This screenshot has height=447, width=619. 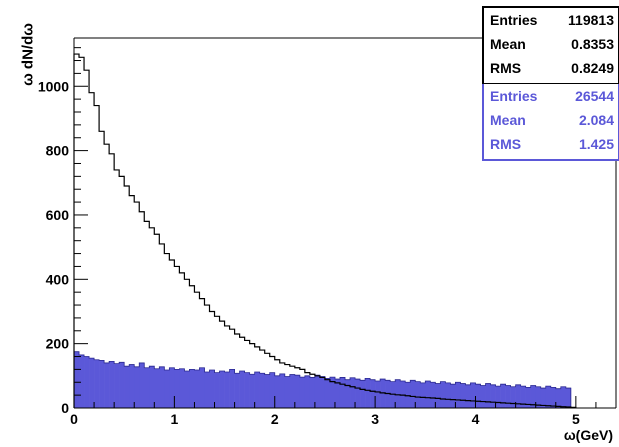 I want to click on stats-row-mean: Mean 2.084, so click(x=551, y=120).